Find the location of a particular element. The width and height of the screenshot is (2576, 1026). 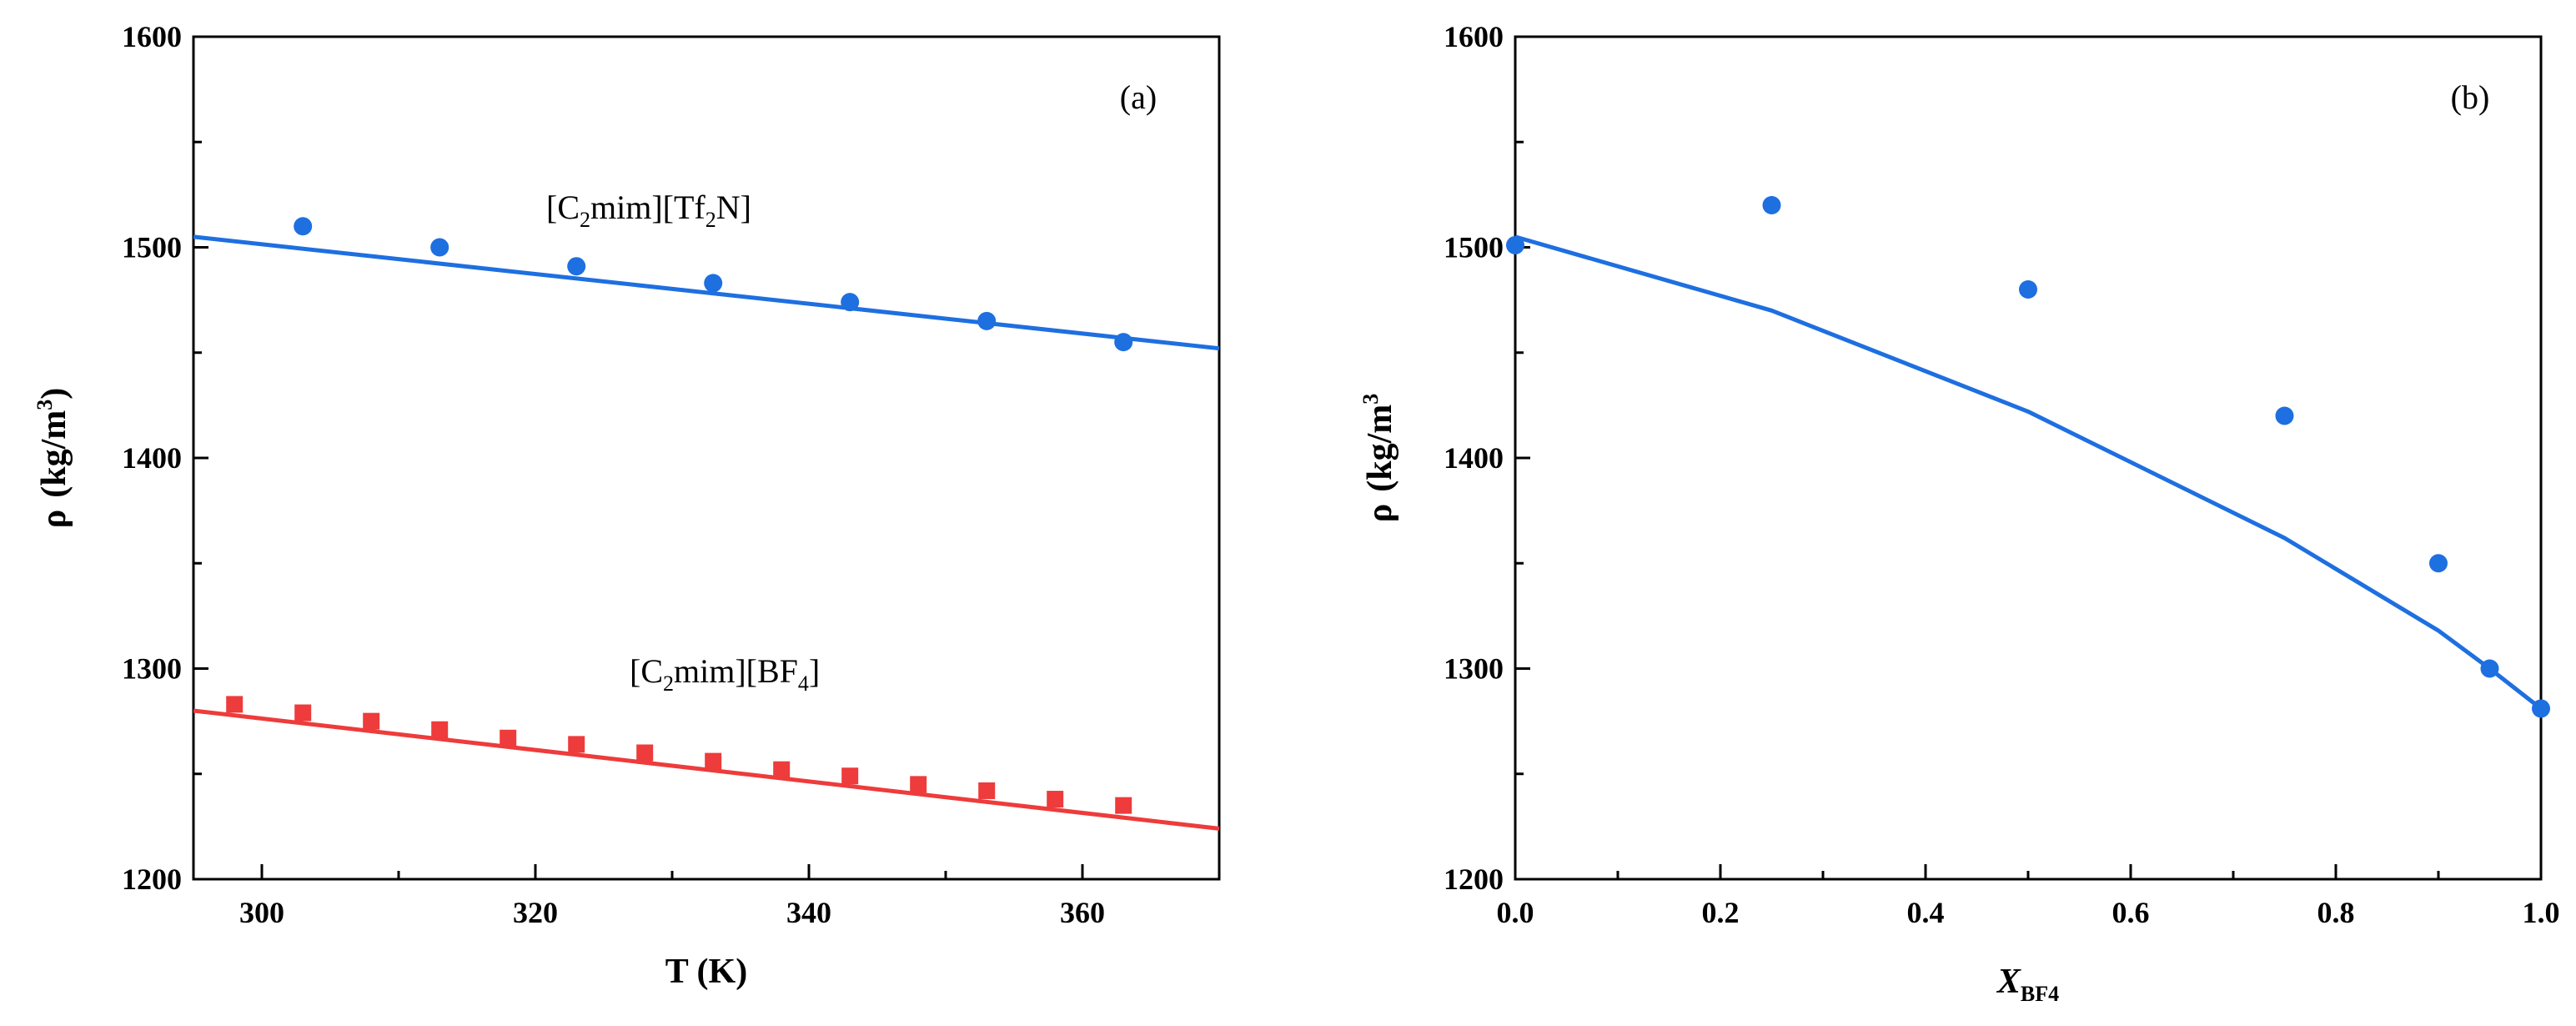

panel-b-x-tick-label: 1.0 is located at coordinates (2541, 912).